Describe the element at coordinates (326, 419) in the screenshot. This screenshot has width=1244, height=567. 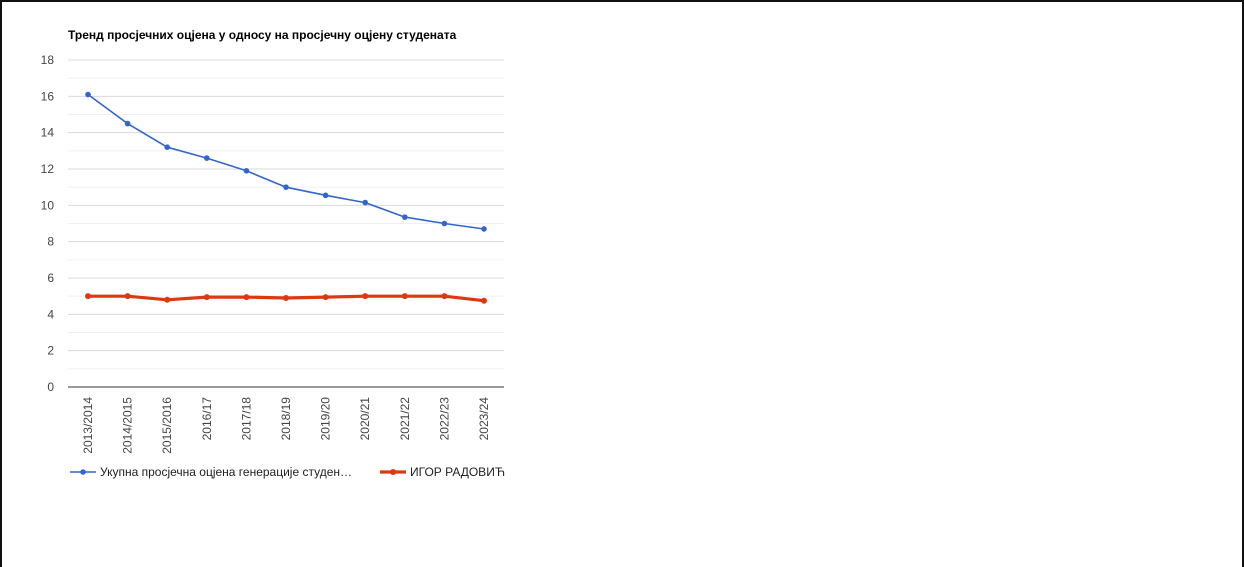
I see `x-tick-label: 2019/20` at that location.